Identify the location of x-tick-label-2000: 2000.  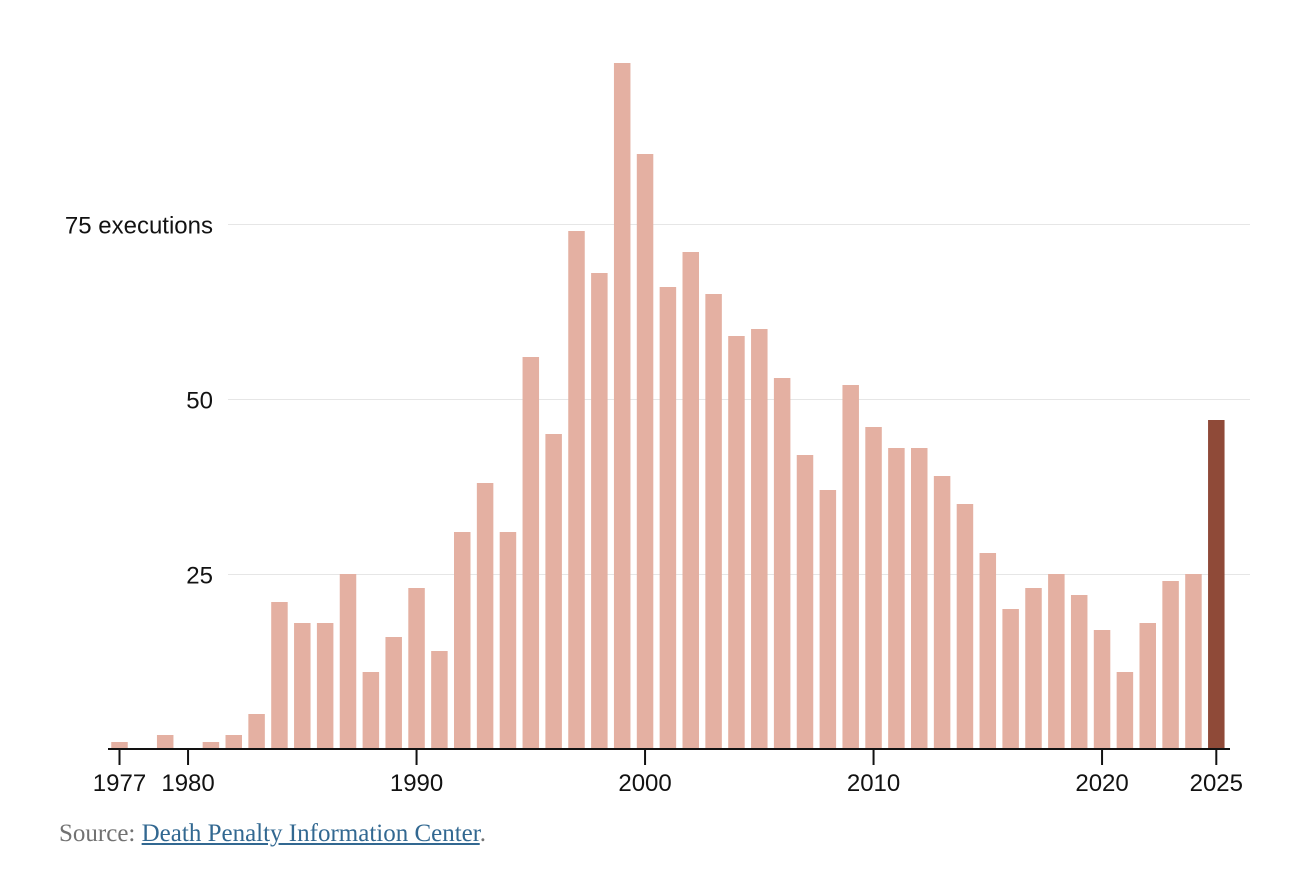
(644, 783).